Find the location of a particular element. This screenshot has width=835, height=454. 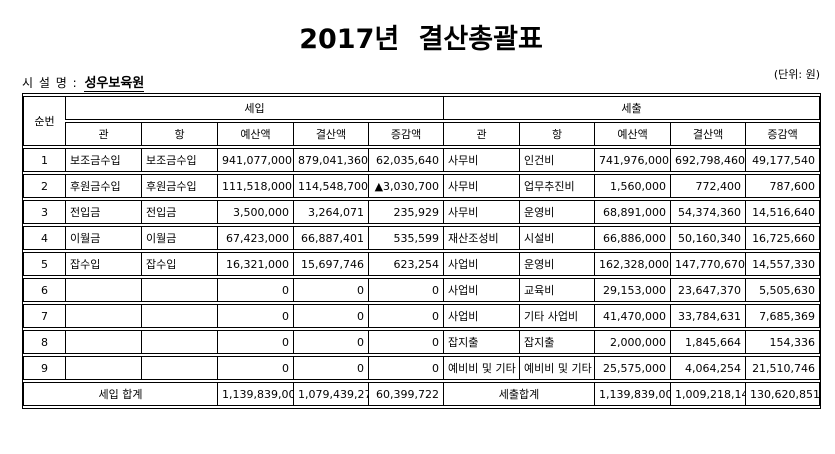

cell-expense-diff: 154,336 is located at coordinates (783, 342).